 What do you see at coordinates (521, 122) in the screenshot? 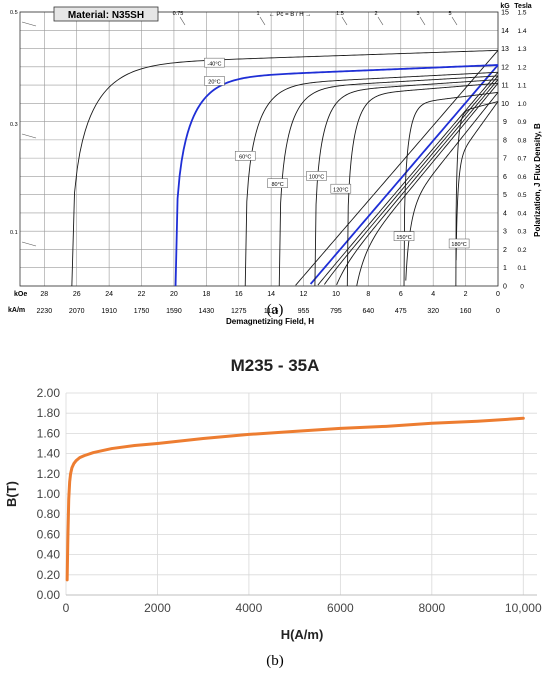
I see `y-tick-label-tesla: 0.9` at bounding box center [521, 122].